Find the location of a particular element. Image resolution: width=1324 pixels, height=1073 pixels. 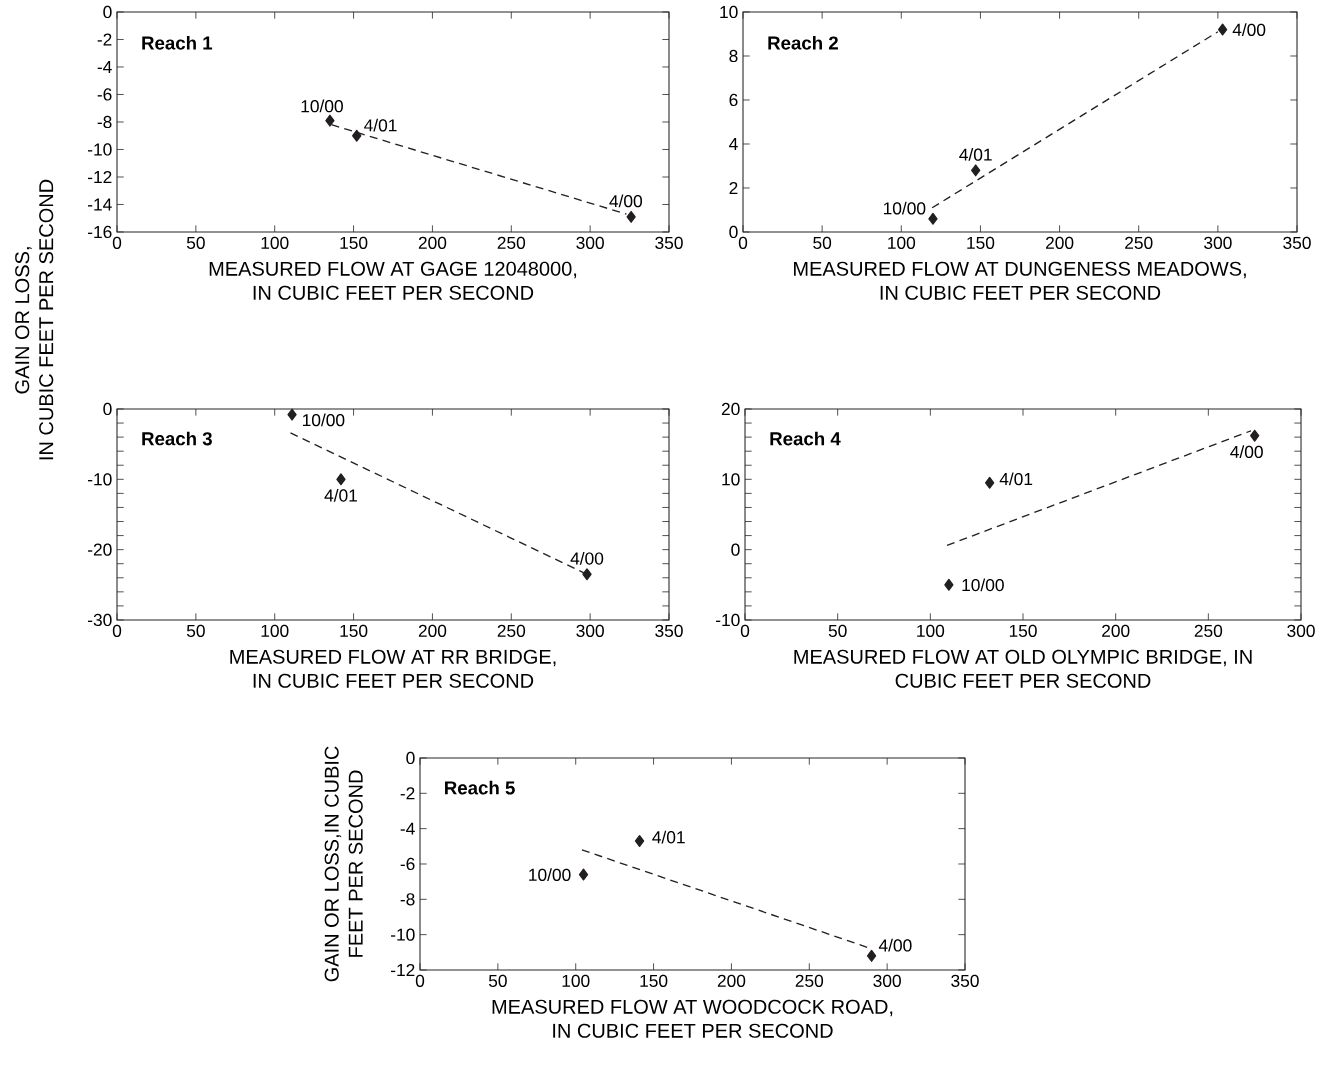

y-tick-label: 20 is located at coordinates (730, 409).